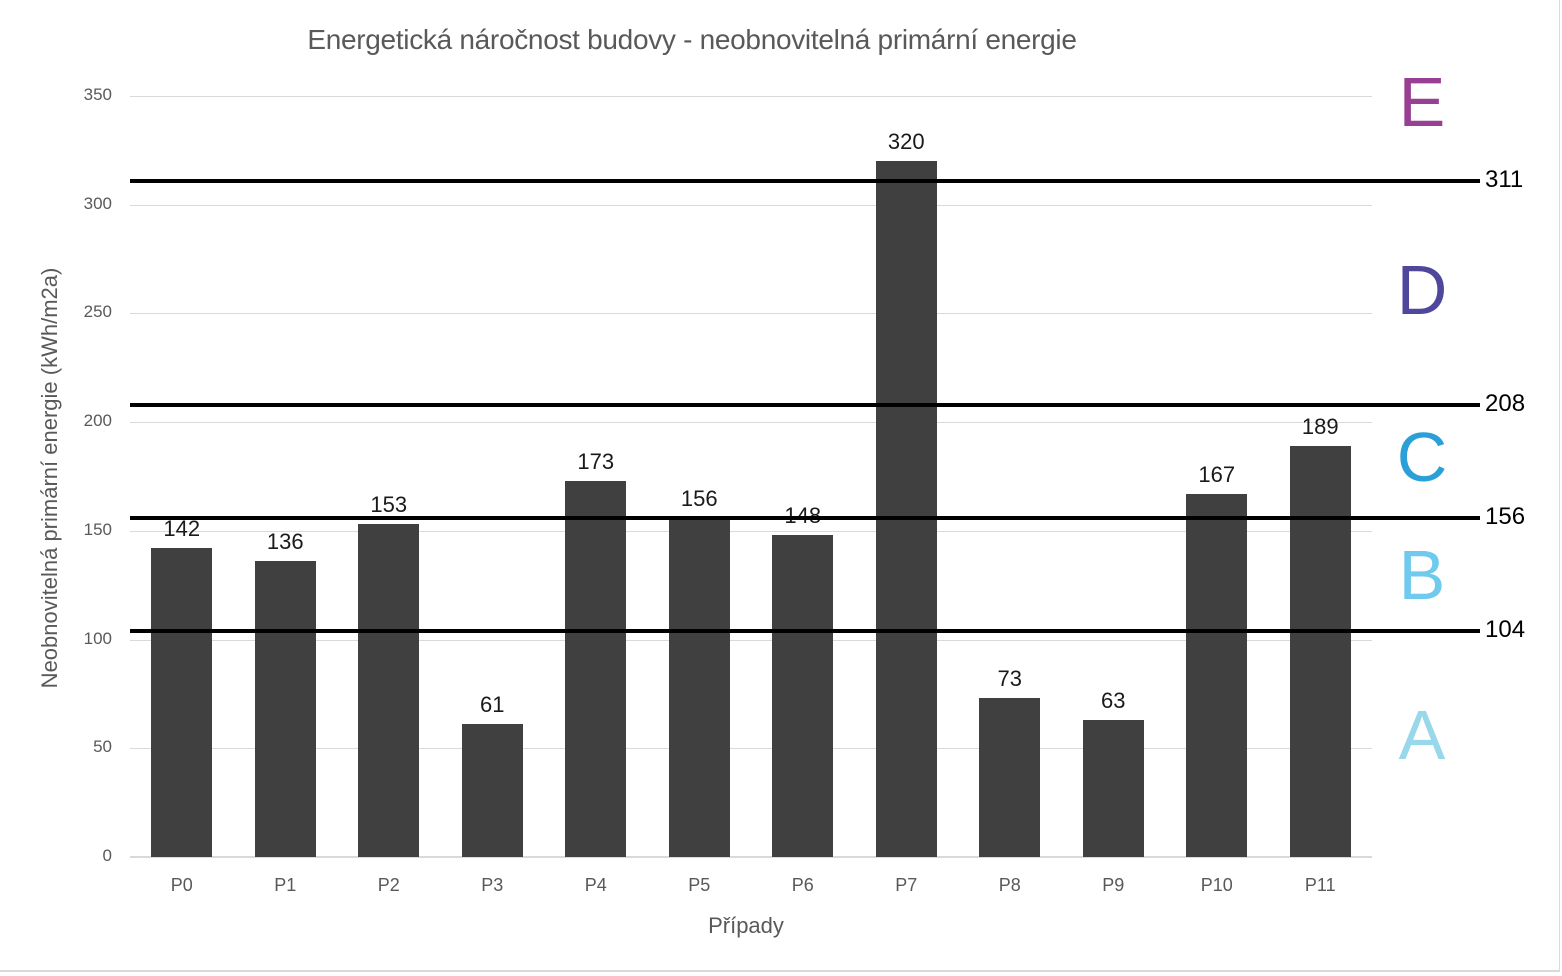 The width and height of the screenshot is (1562, 976). Describe the element at coordinates (1217, 474) in the screenshot. I see `data-label: 167` at that location.